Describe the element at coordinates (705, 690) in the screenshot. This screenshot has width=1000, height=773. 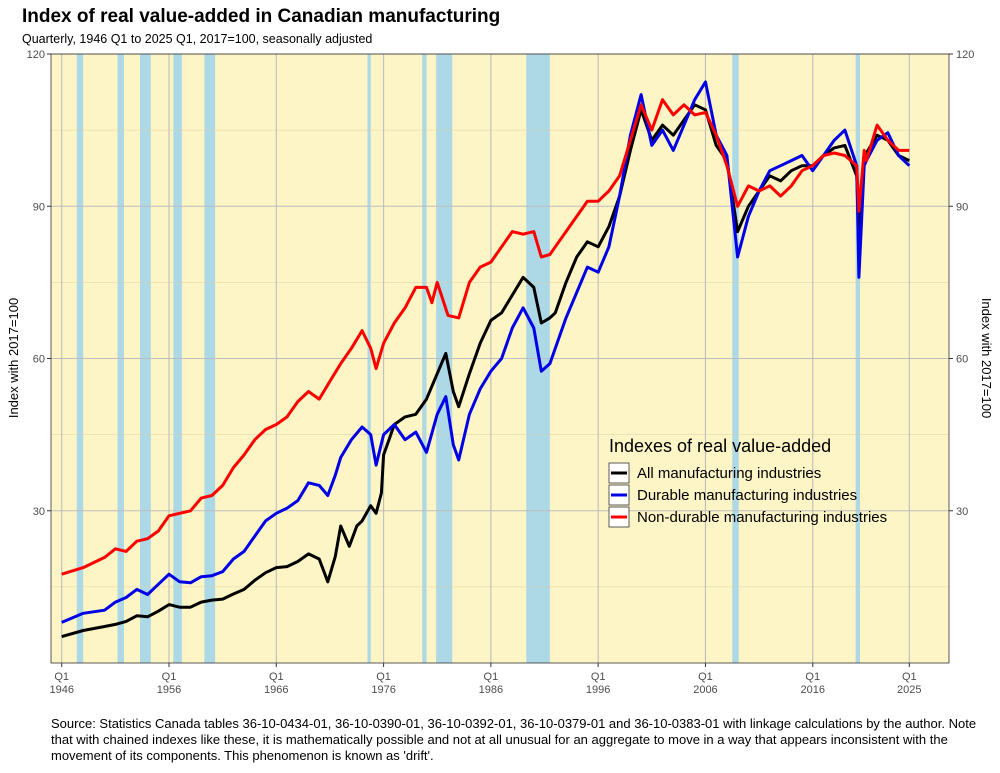
I see `x-tick-label-year: 2006` at that location.